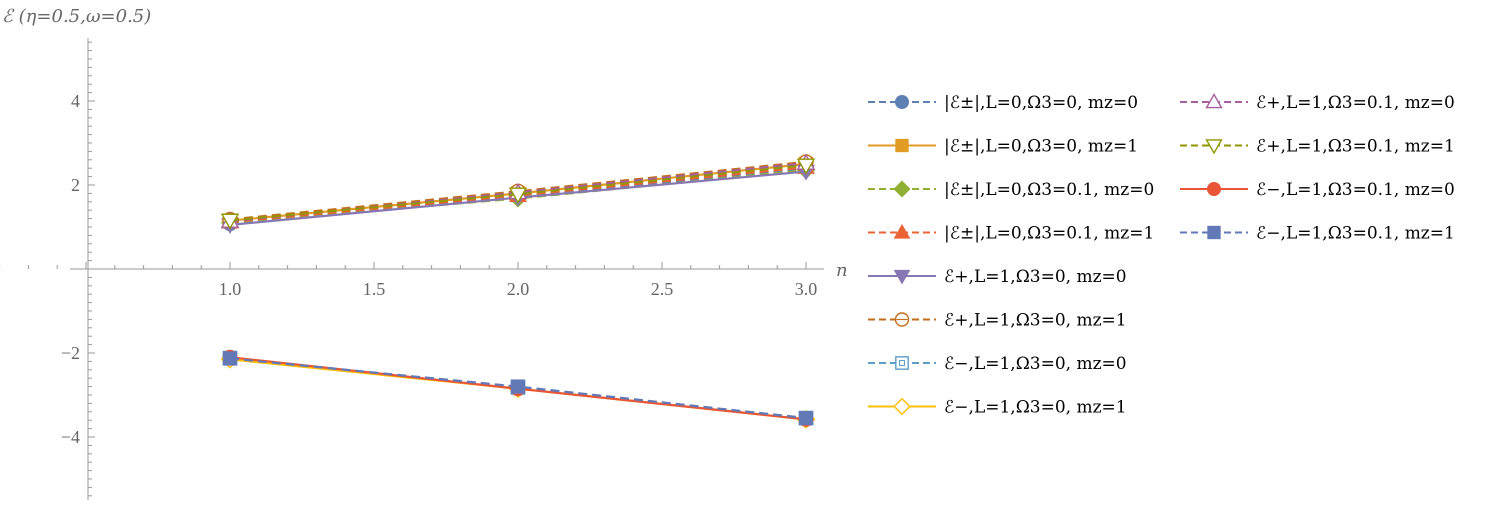  I want to click on x-tick-label: 1.0, so click(230, 289).